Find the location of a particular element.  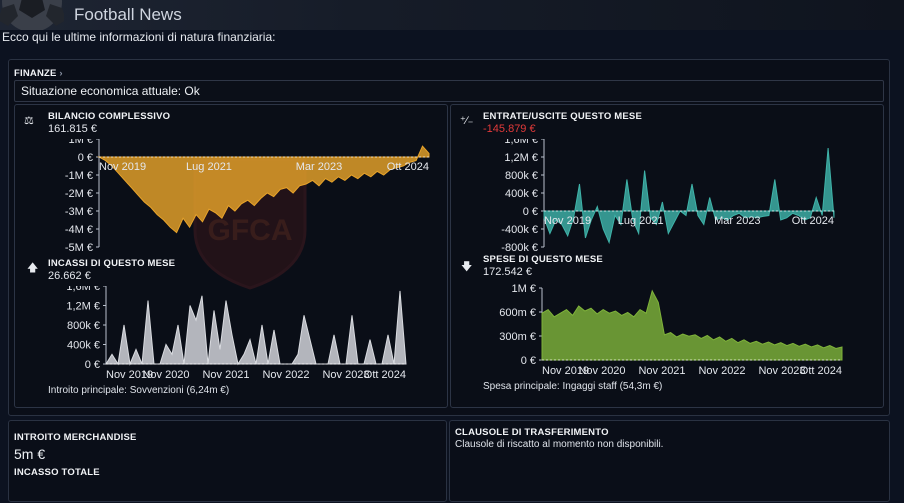

net-value: -145.879 € is located at coordinates (509, 129).